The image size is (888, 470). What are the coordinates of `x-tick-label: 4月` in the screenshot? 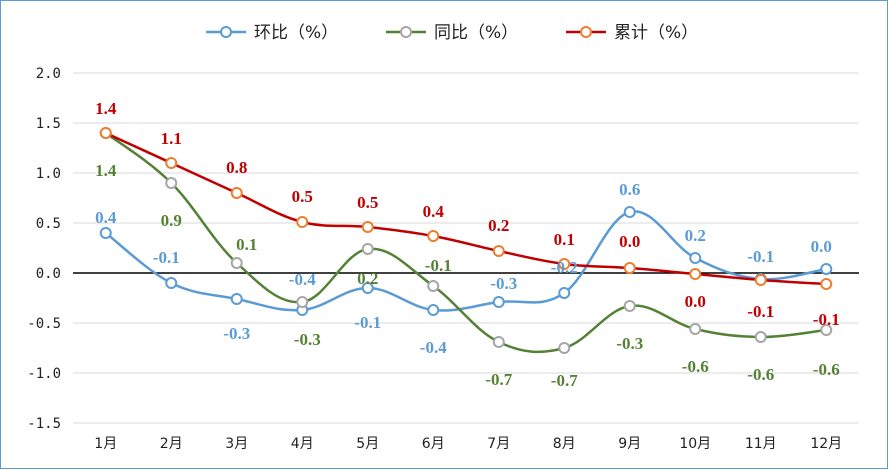 It's located at (302, 444).